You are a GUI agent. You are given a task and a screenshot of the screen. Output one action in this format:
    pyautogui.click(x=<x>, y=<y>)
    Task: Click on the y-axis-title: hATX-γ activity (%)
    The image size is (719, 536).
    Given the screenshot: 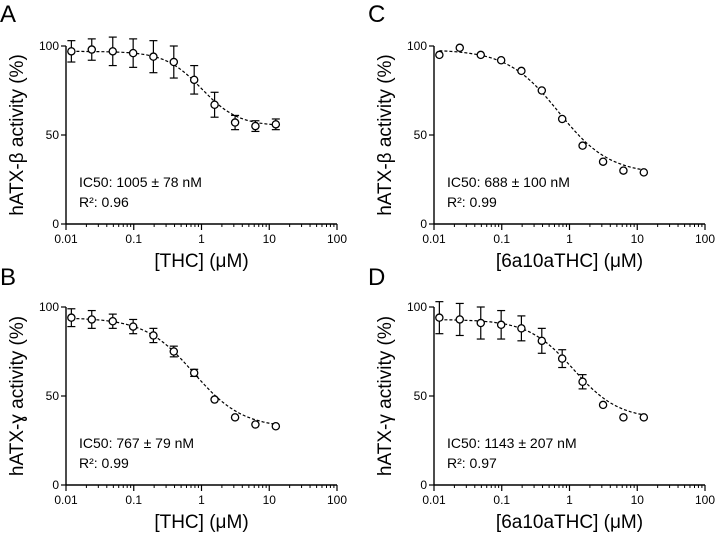 What is the action you would take?
    pyautogui.click(x=385, y=396)
    